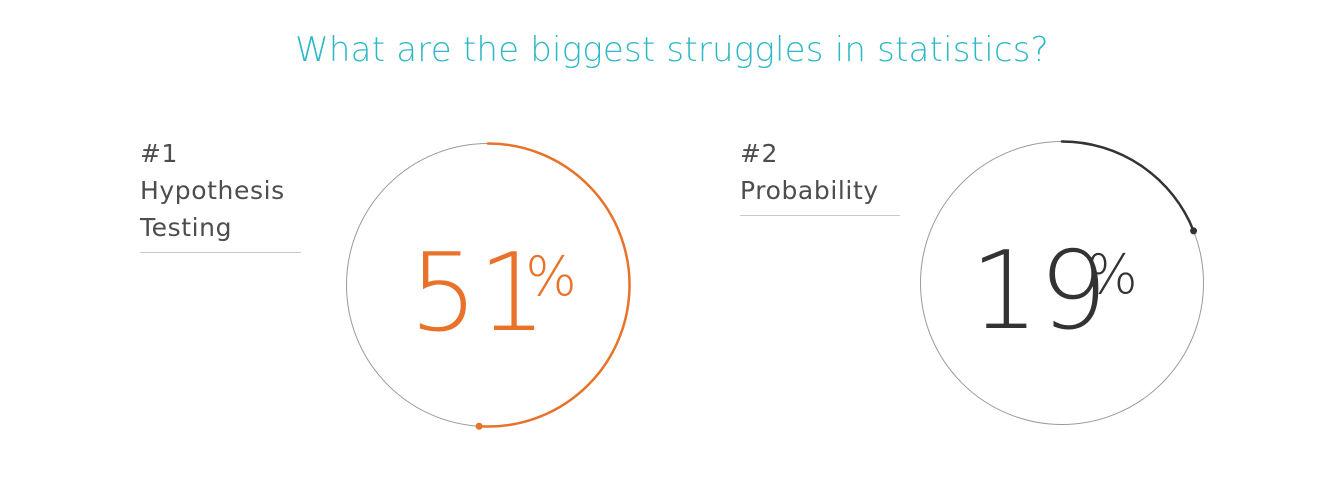  Describe the element at coordinates (220, 252) in the screenshot. I see `item-1-divider` at that location.